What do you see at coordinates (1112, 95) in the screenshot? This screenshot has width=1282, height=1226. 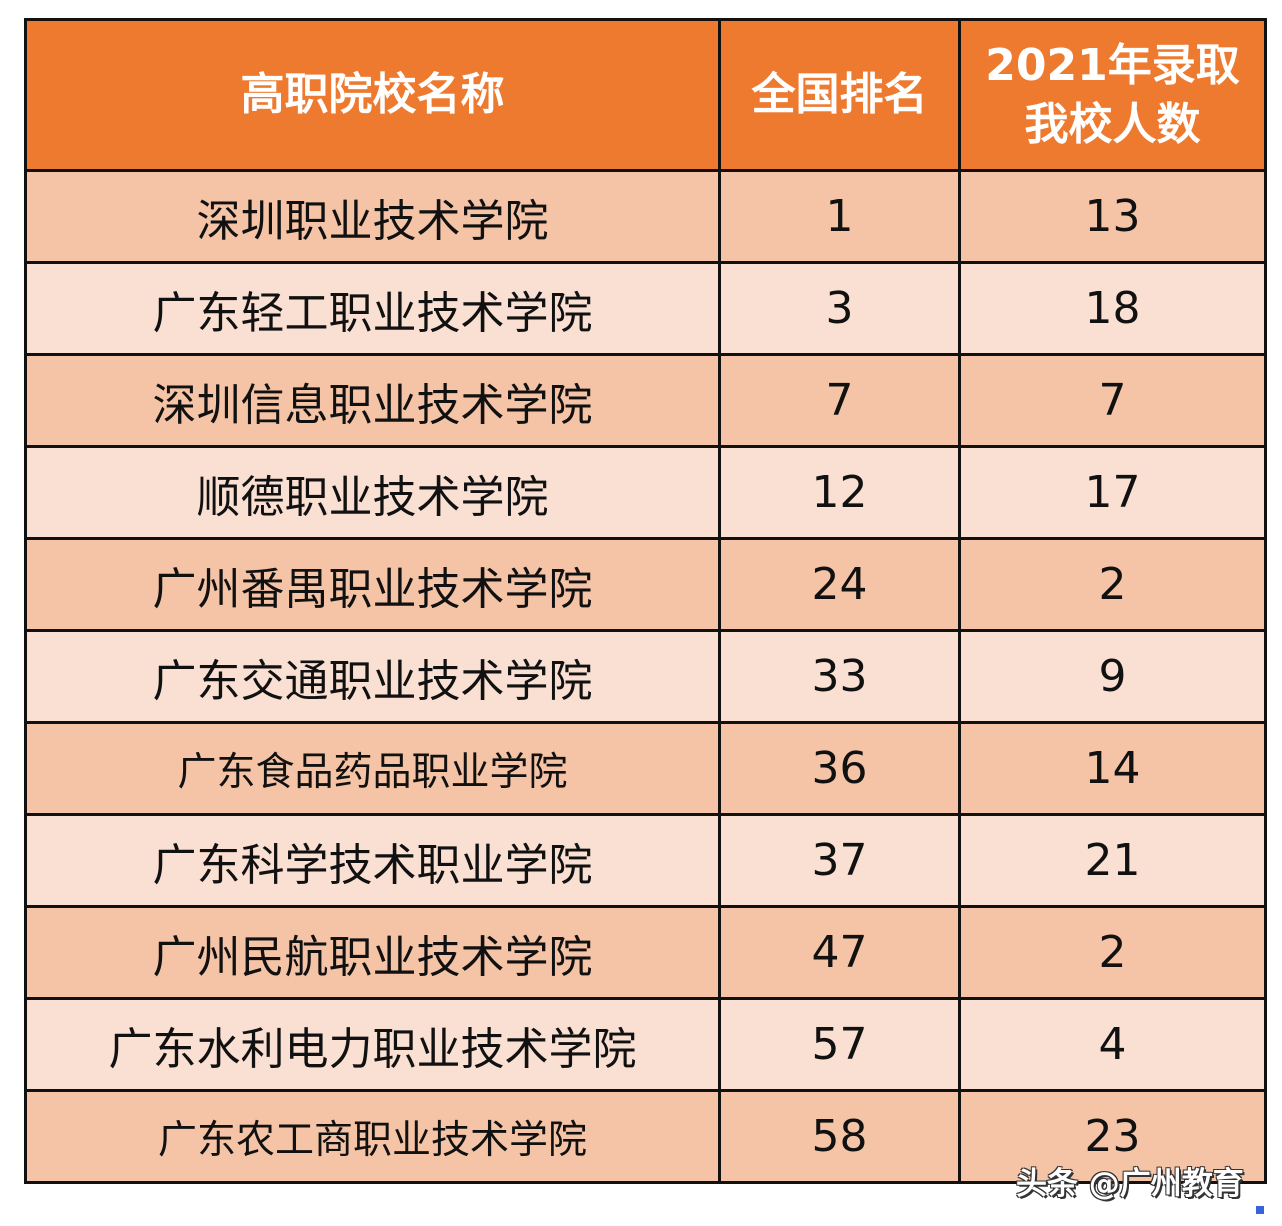 I see `header-admitted-count: 2021年录取 我校人数` at bounding box center [1112, 95].